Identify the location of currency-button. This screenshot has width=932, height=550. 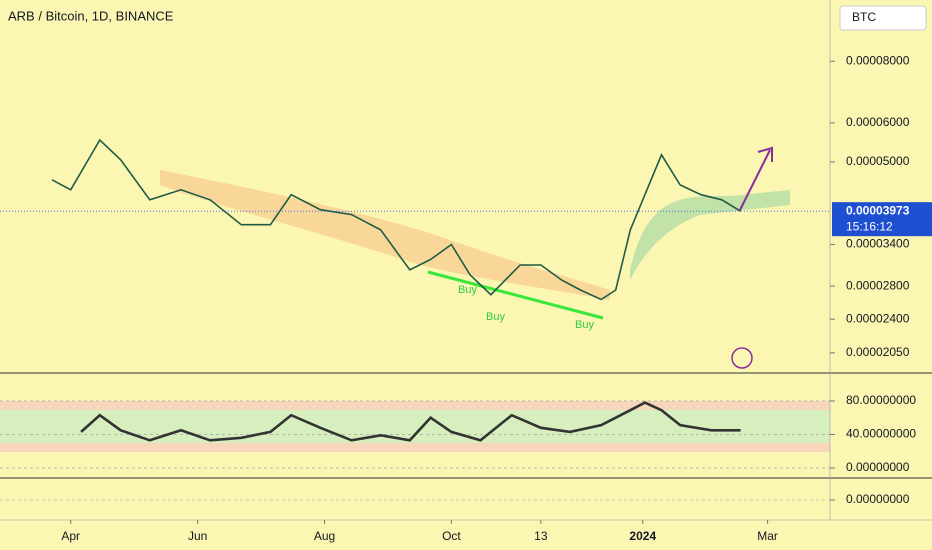
(883, 18).